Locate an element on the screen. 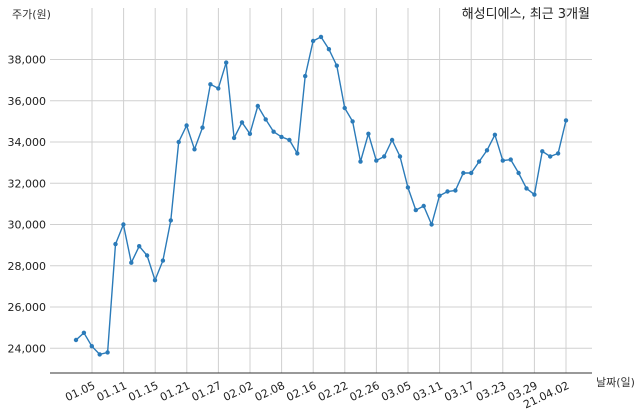 The height and width of the screenshot is (414, 640). y-tick-label: 32,000 is located at coordinates (27, 183).